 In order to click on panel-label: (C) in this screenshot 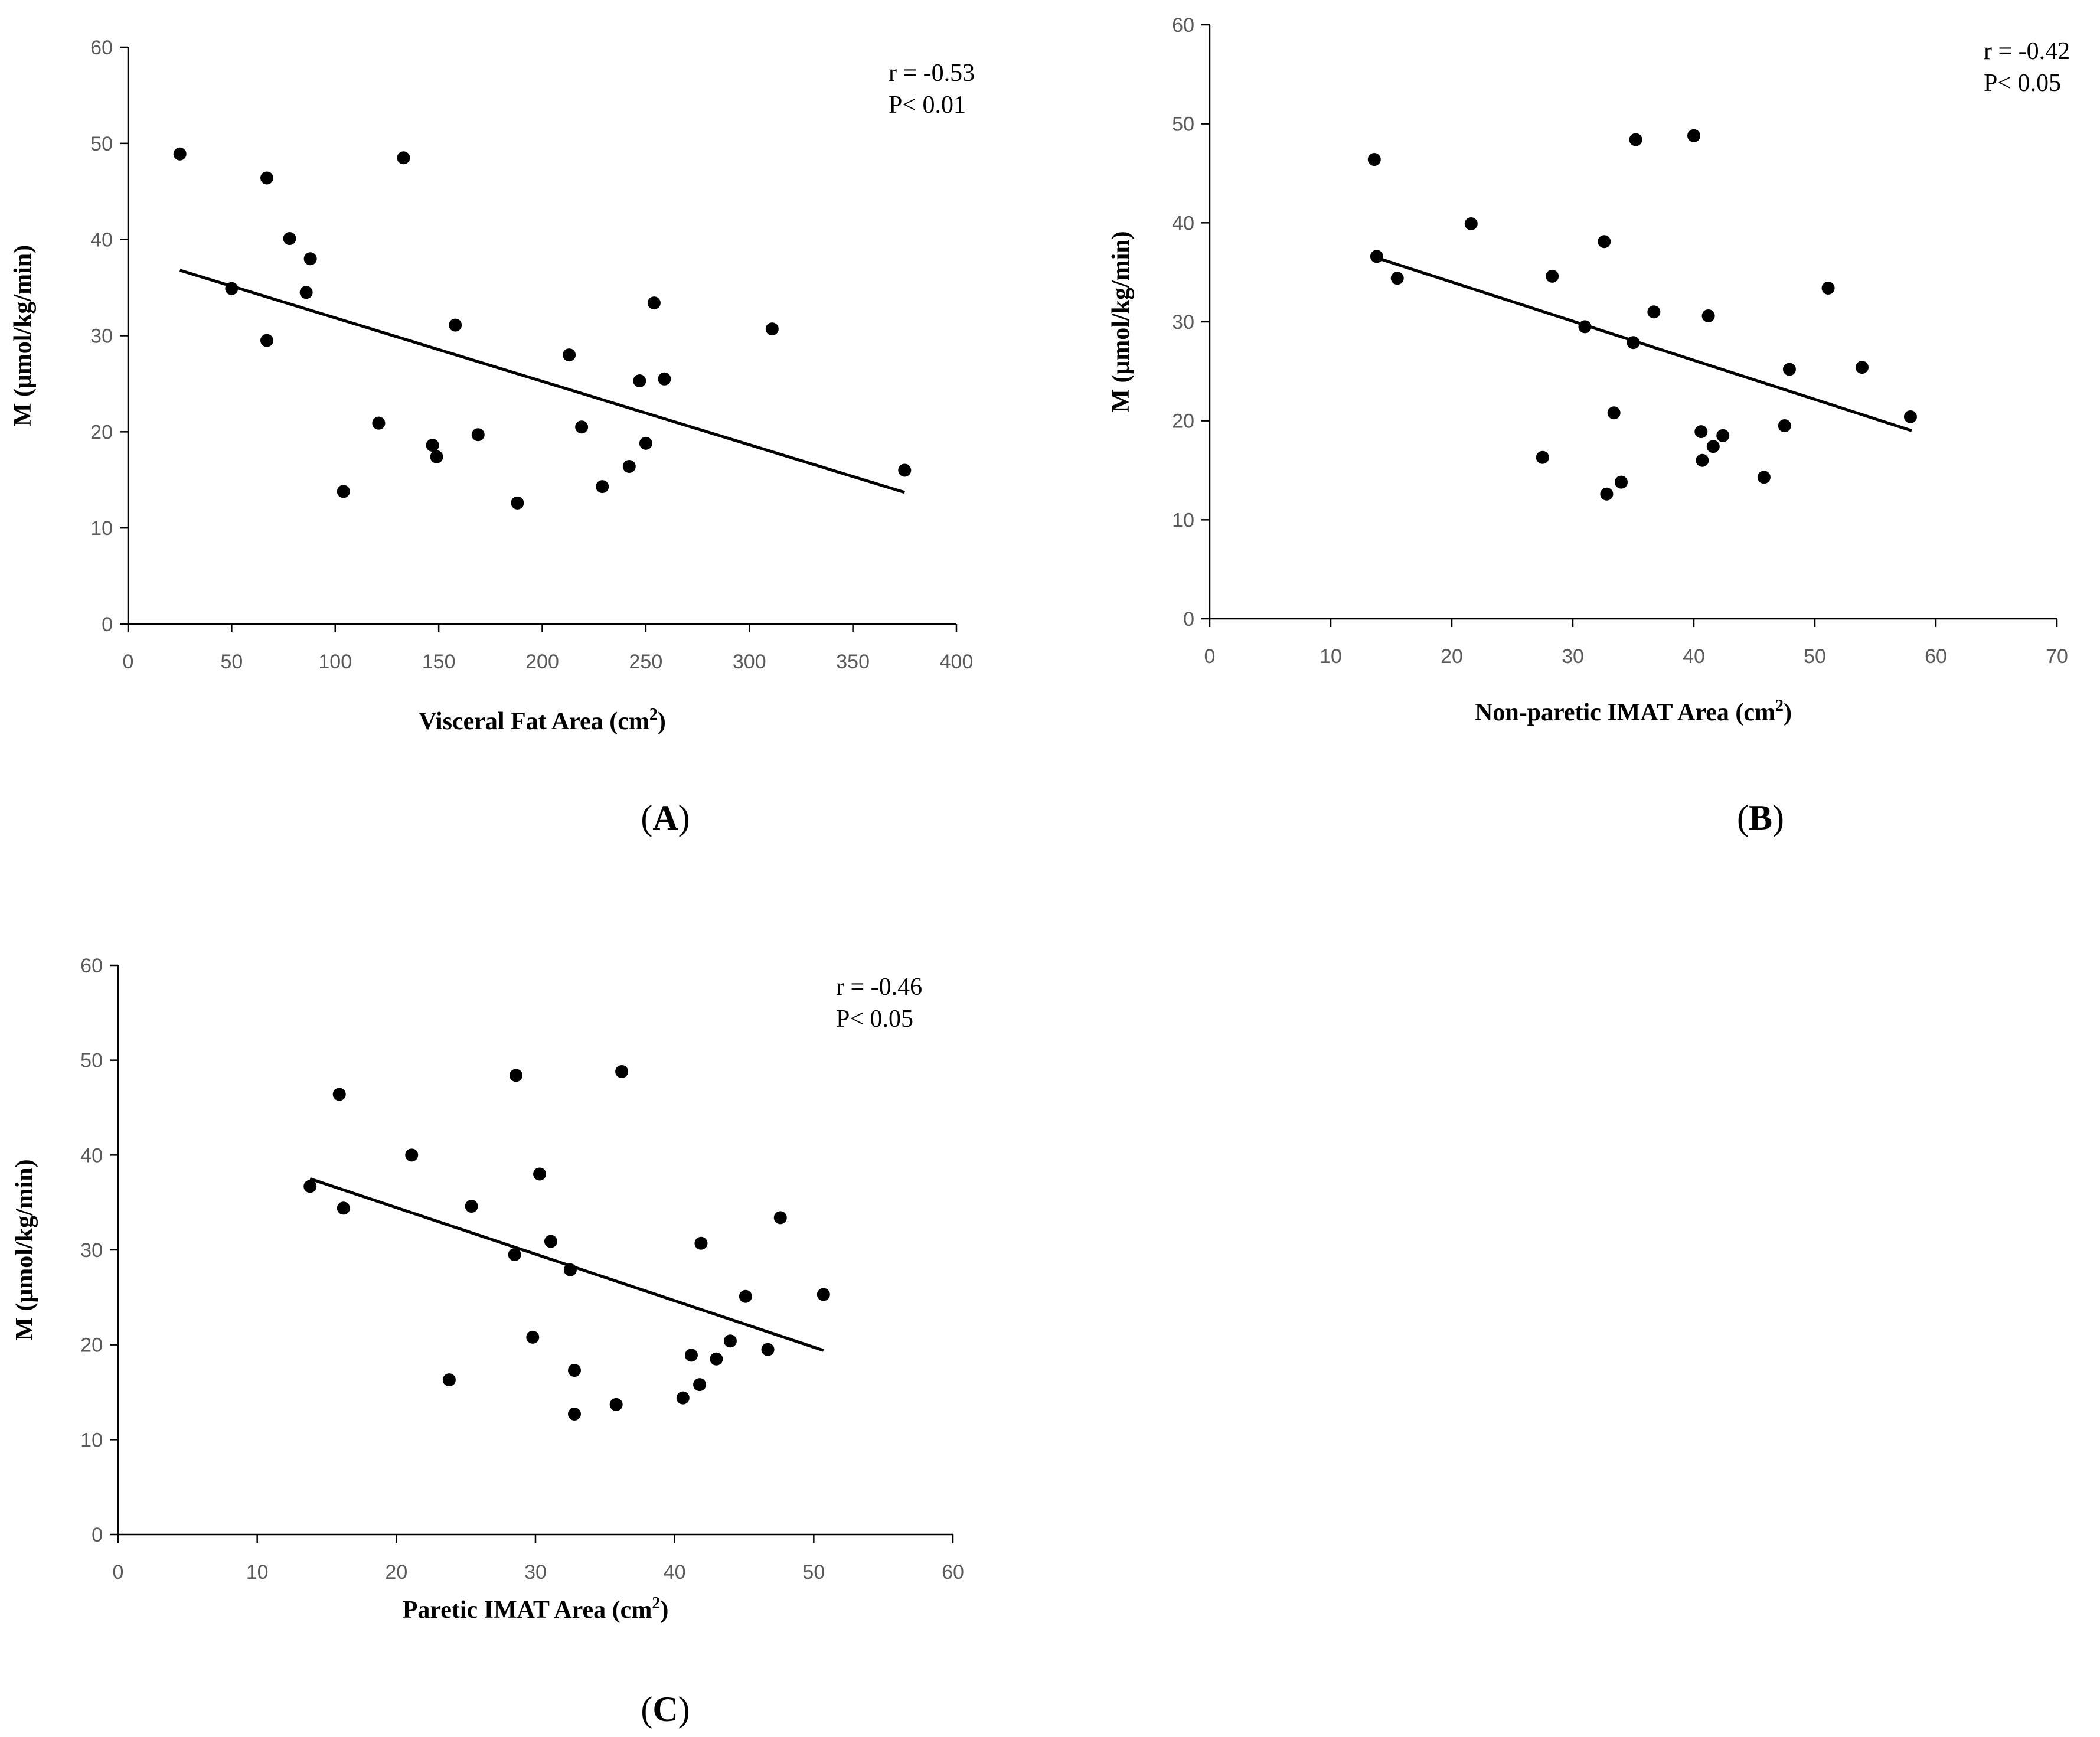, I will do `click(665, 1710)`.